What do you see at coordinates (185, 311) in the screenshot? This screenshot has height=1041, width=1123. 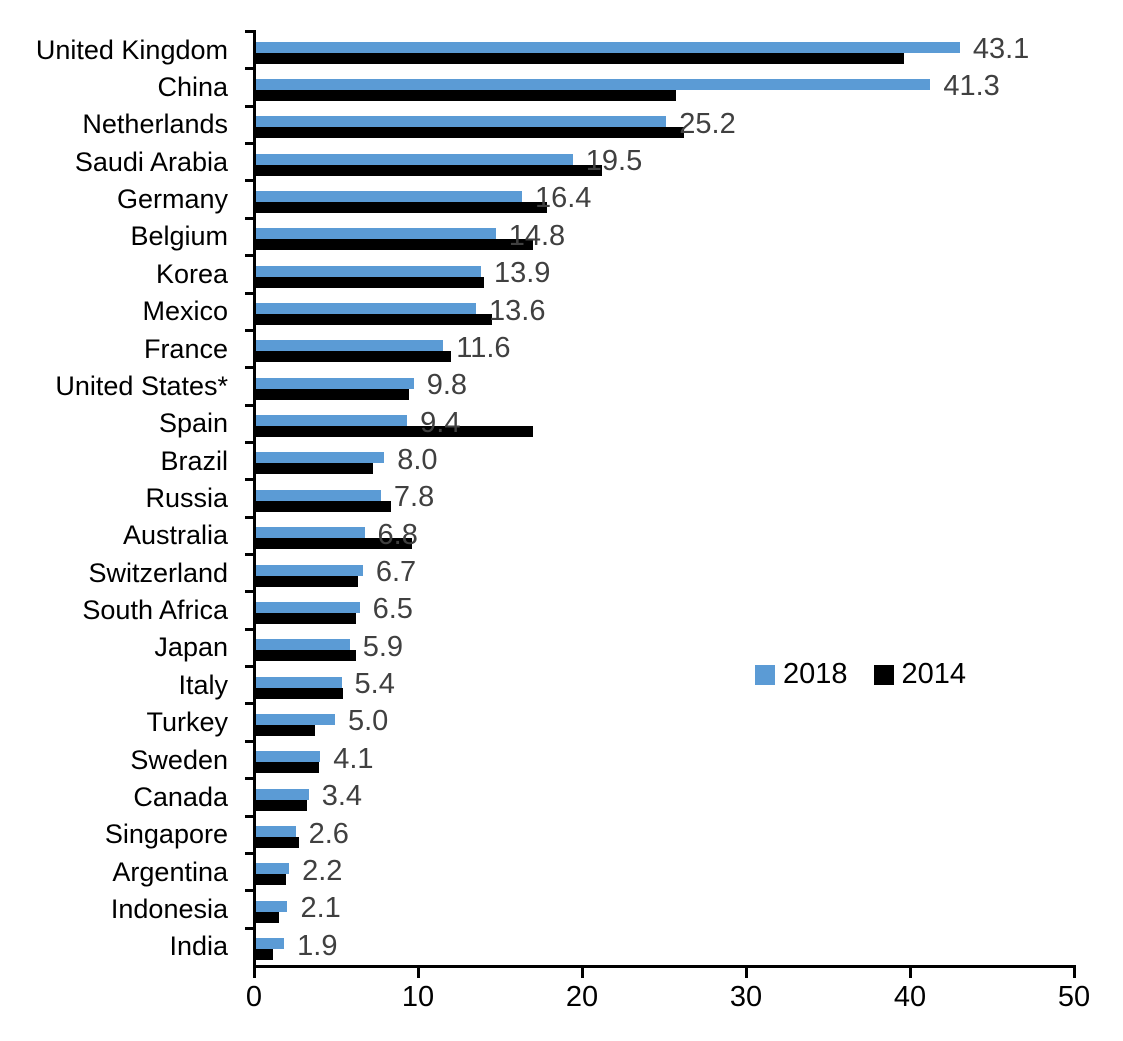 I see `category-label: Mexico` at bounding box center [185, 311].